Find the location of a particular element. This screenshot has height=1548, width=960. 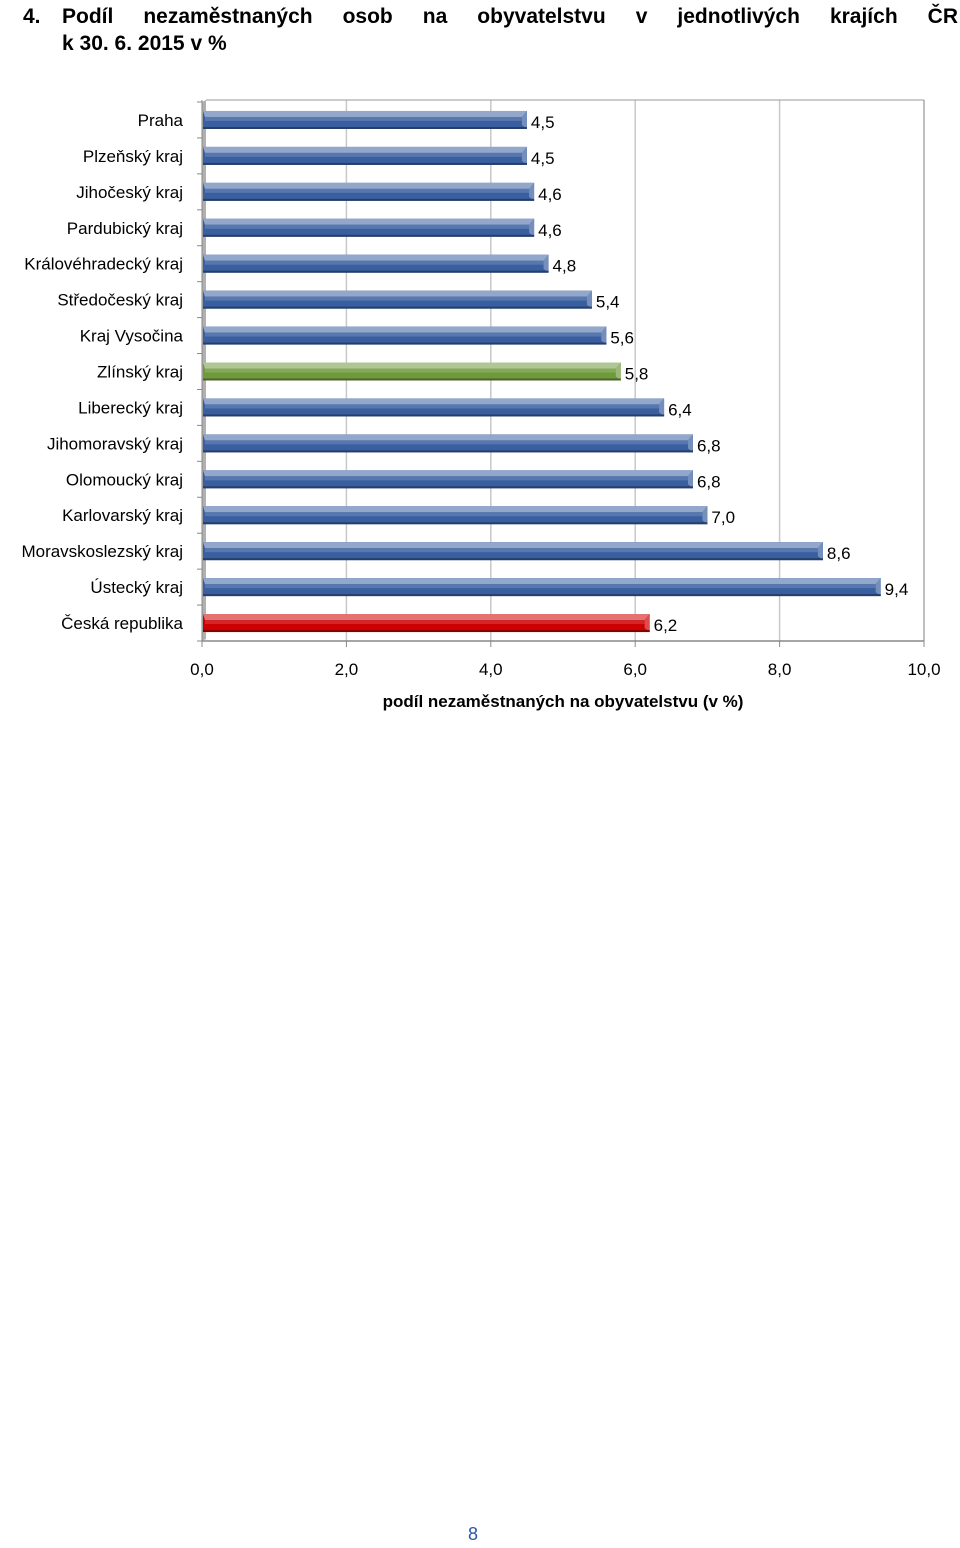

x-tick-label: 4,0 is located at coordinates (491, 669).